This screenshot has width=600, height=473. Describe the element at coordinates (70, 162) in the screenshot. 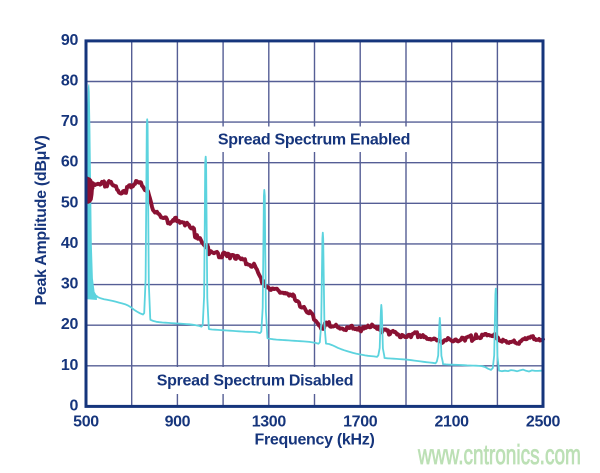

I see `svg-text: 60` at that location.